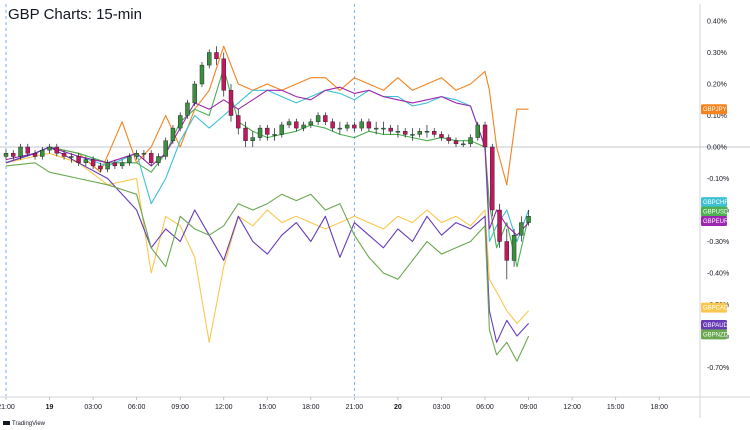 This screenshot has height=430, width=750. What do you see at coordinates (718, 274) in the screenshot?
I see `y-tick-label: -0.40%` at bounding box center [718, 274].